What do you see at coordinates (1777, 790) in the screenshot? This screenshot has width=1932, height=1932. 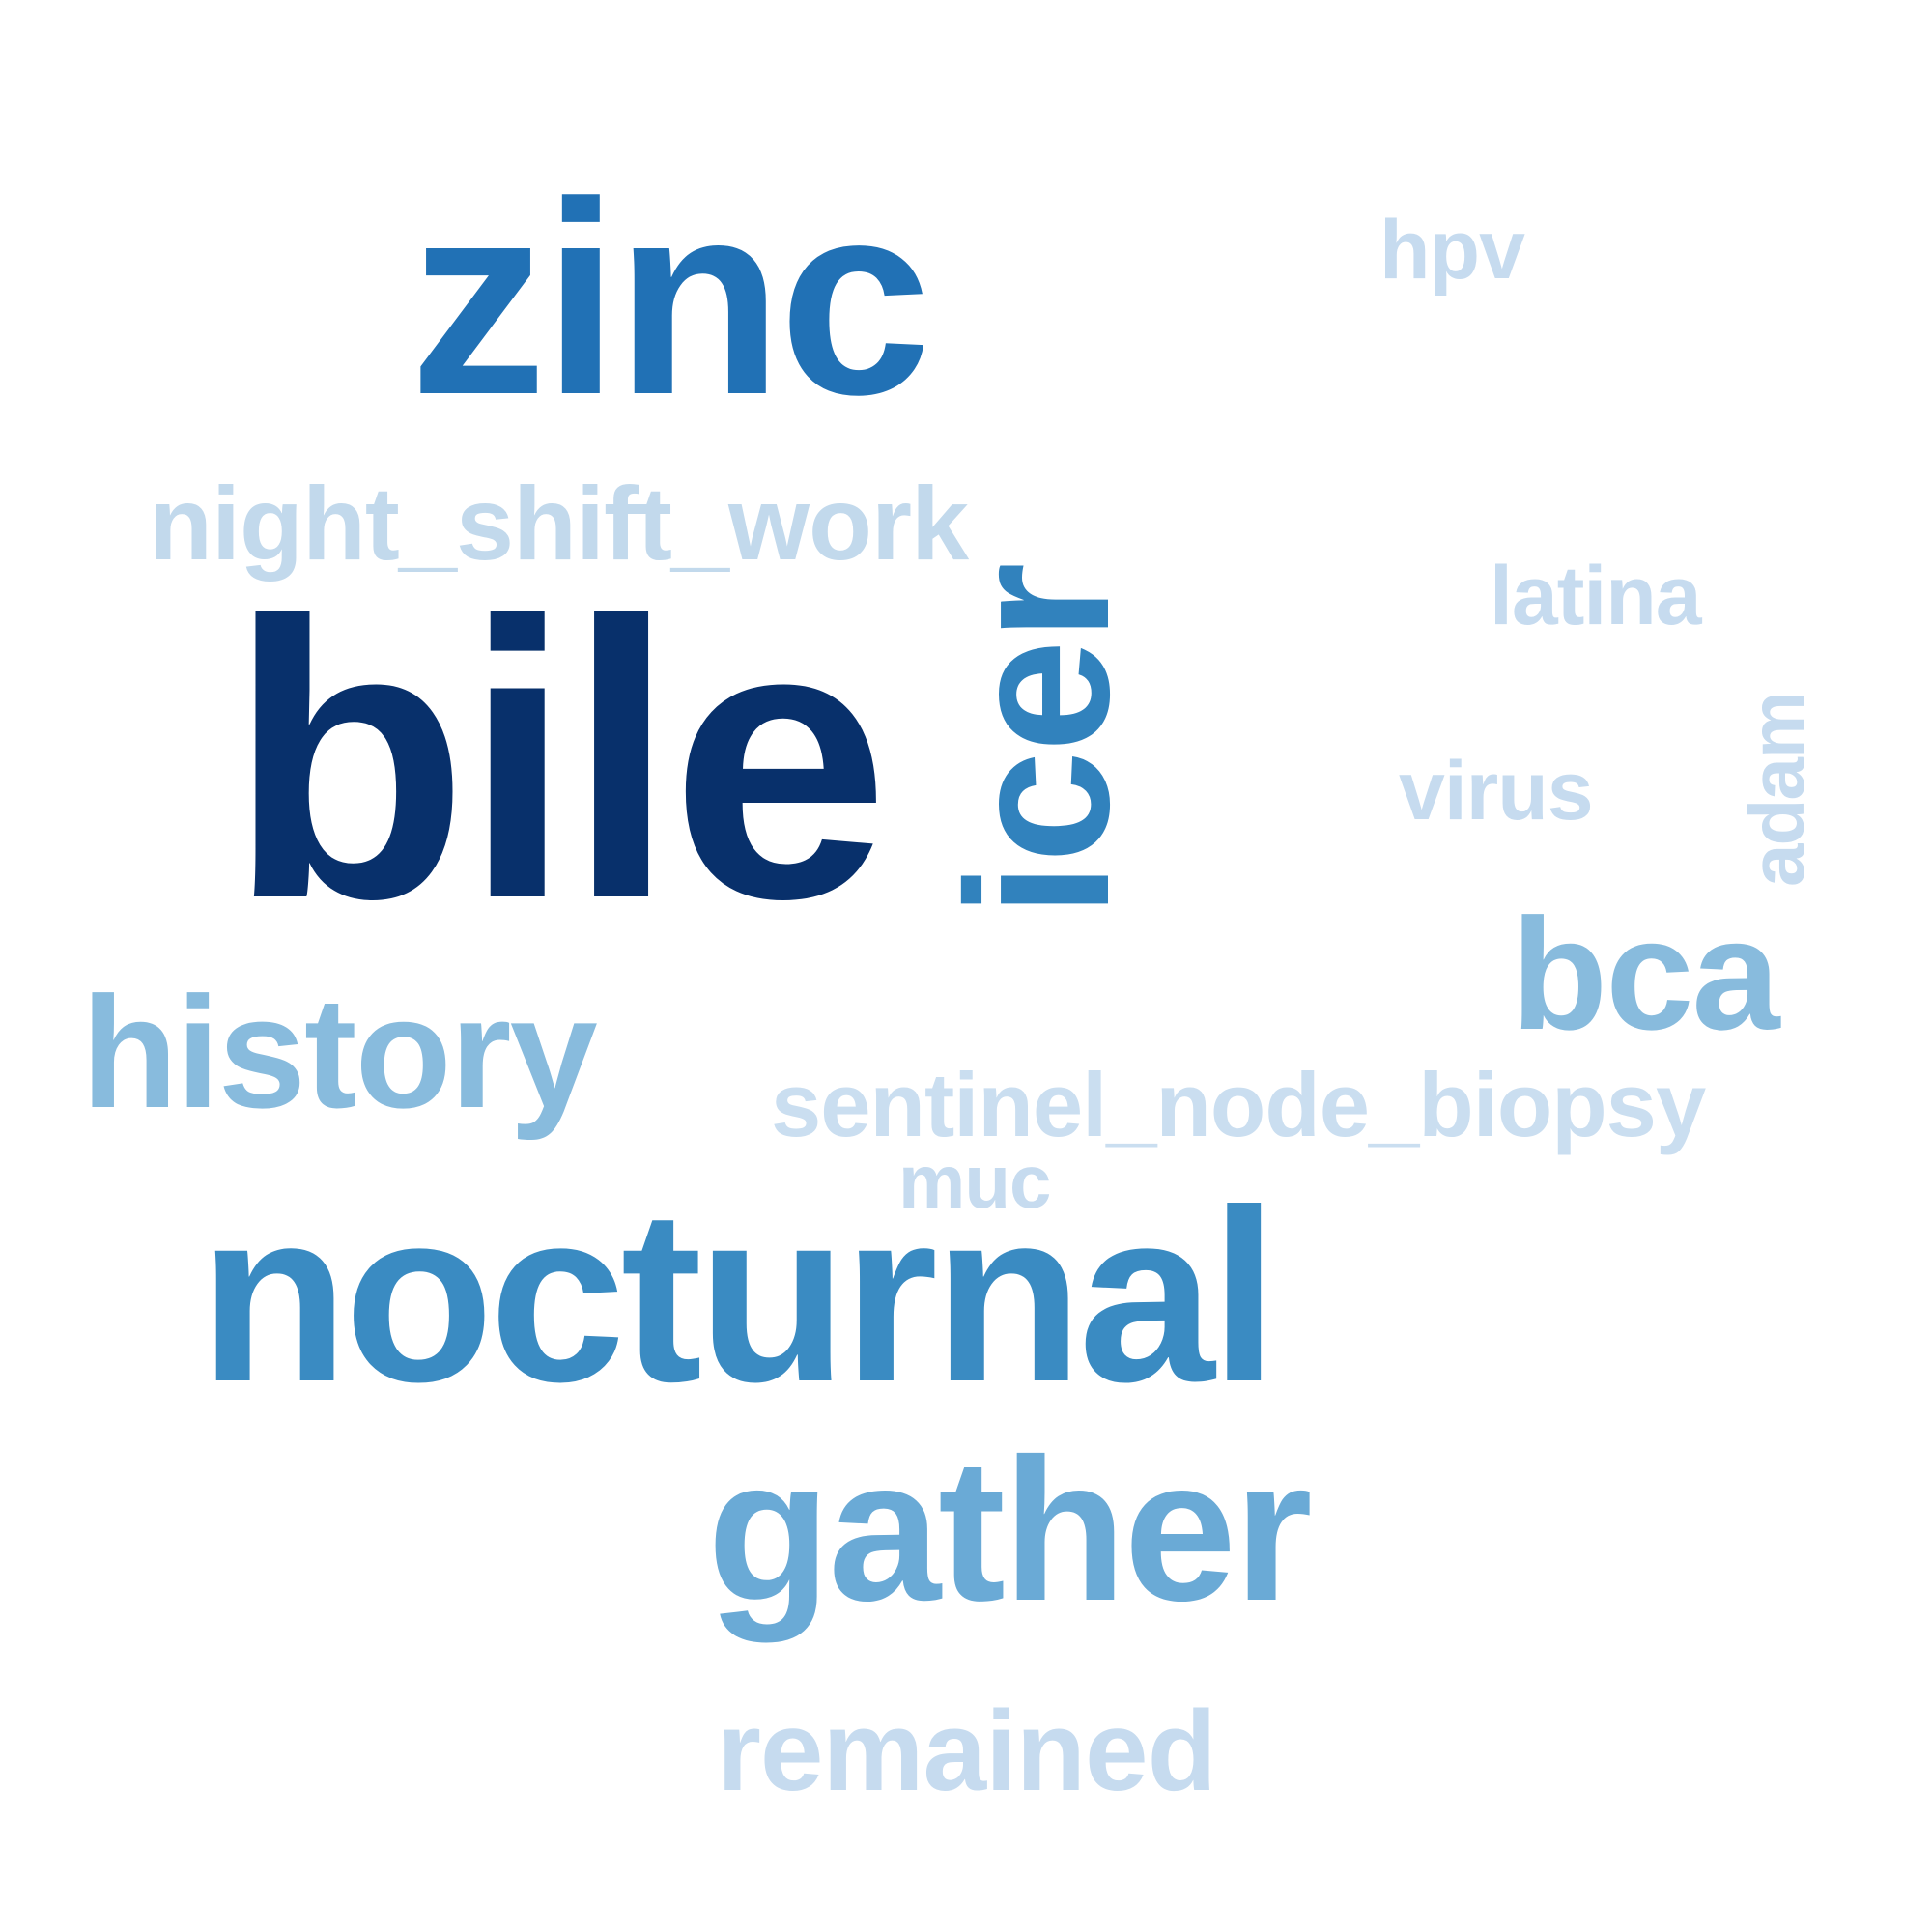 I see `word-adam: adam` at bounding box center [1777, 790].